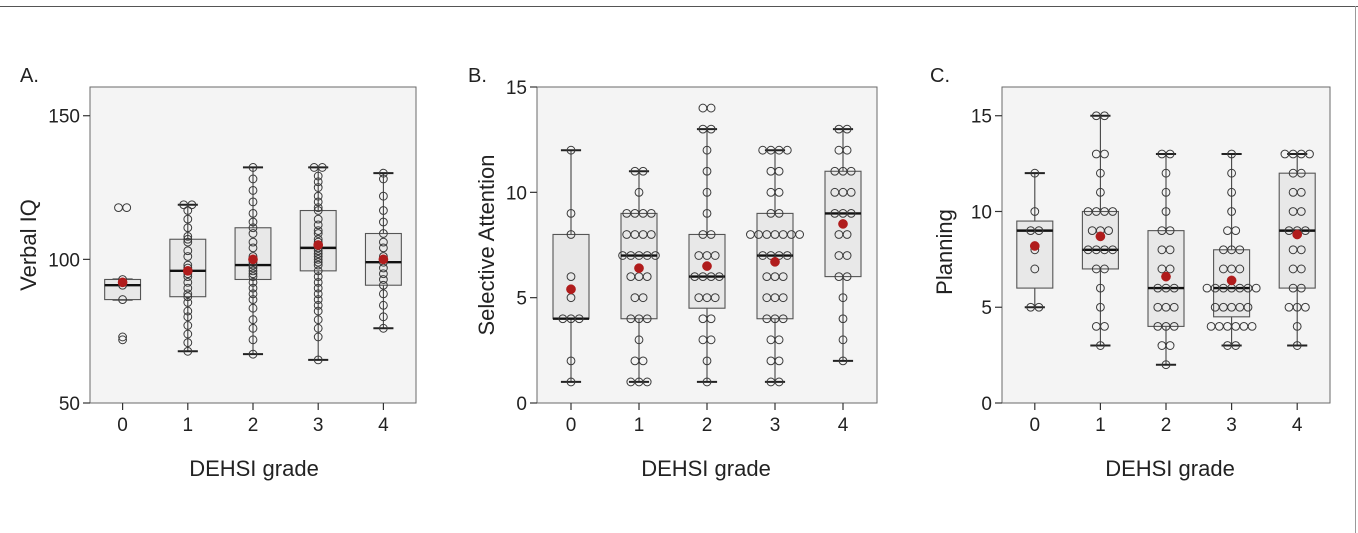 This screenshot has width=1358, height=533. Describe the element at coordinates (1355, 269) in the screenshot. I see `figure-frame-right` at that location.